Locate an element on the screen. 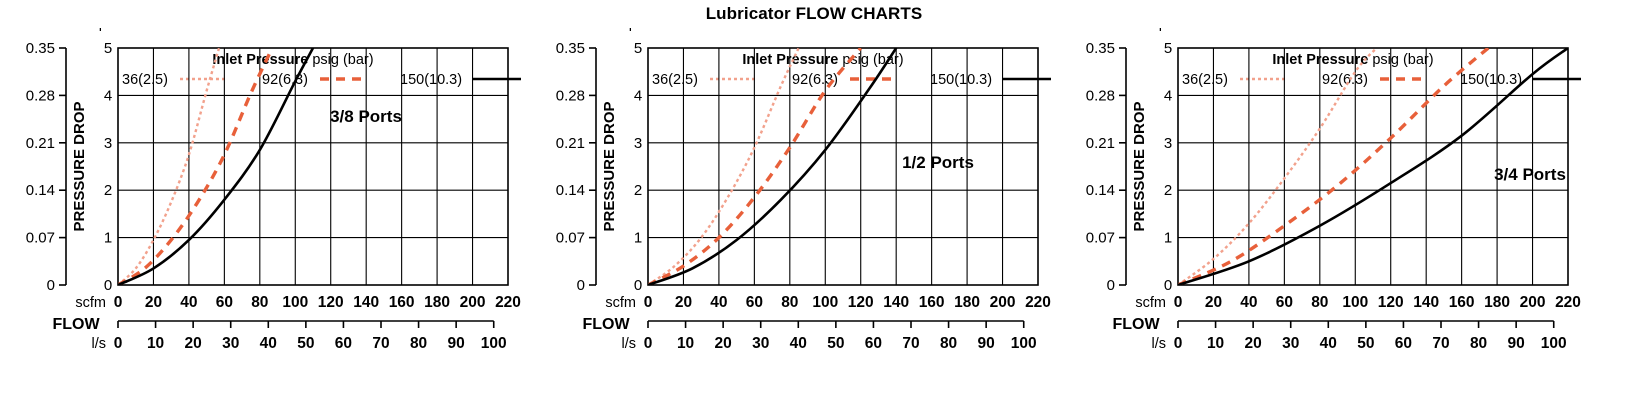  y-tick-psi: 3 is located at coordinates (1168, 143).